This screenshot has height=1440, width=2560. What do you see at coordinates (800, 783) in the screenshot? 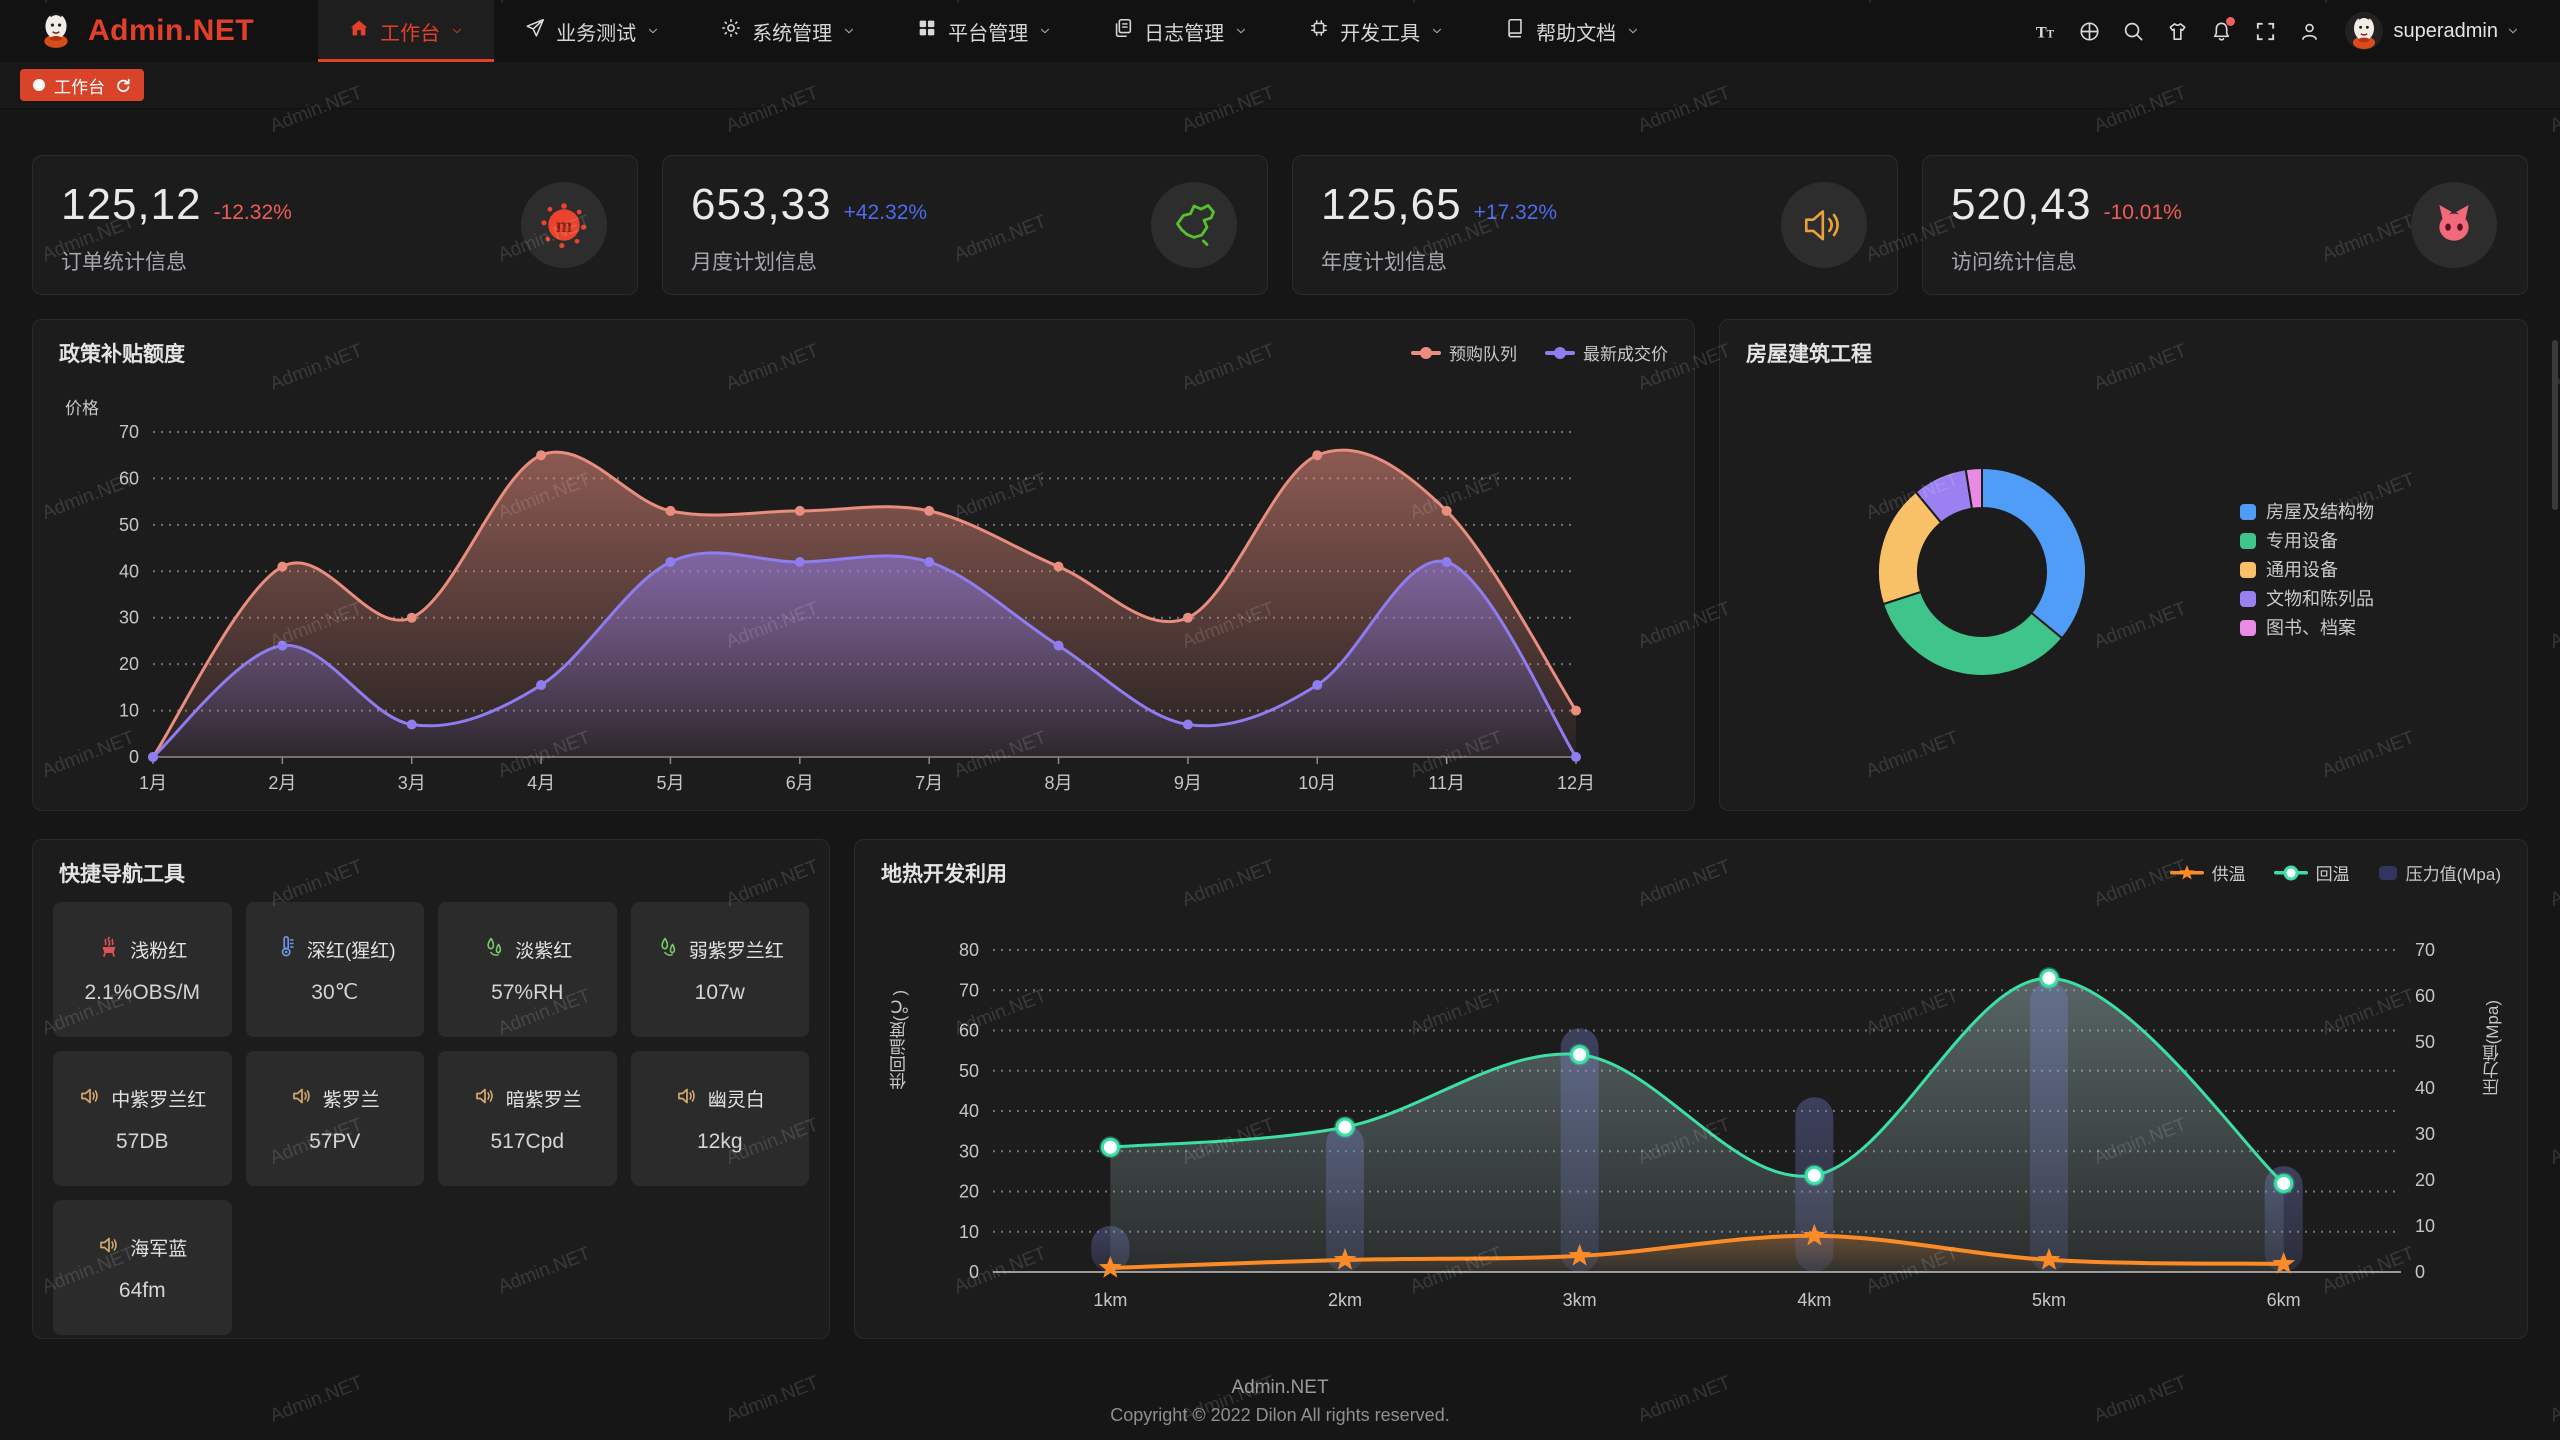
I see `svg-text: 6月` at bounding box center [800, 783].